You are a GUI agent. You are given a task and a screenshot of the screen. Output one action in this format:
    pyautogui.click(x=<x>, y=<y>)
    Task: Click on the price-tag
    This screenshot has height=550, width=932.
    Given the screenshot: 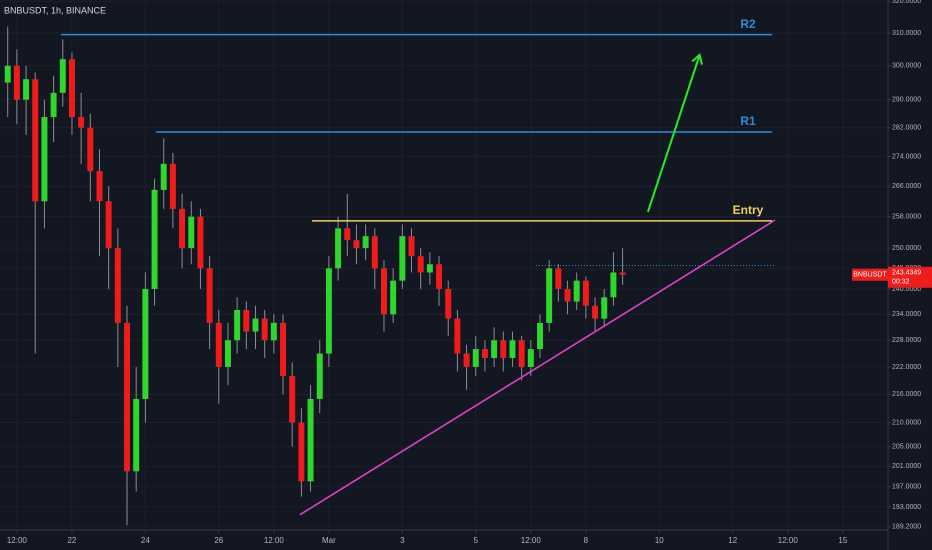 What is the action you would take?
    pyautogui.click(x=910, y=277)
    